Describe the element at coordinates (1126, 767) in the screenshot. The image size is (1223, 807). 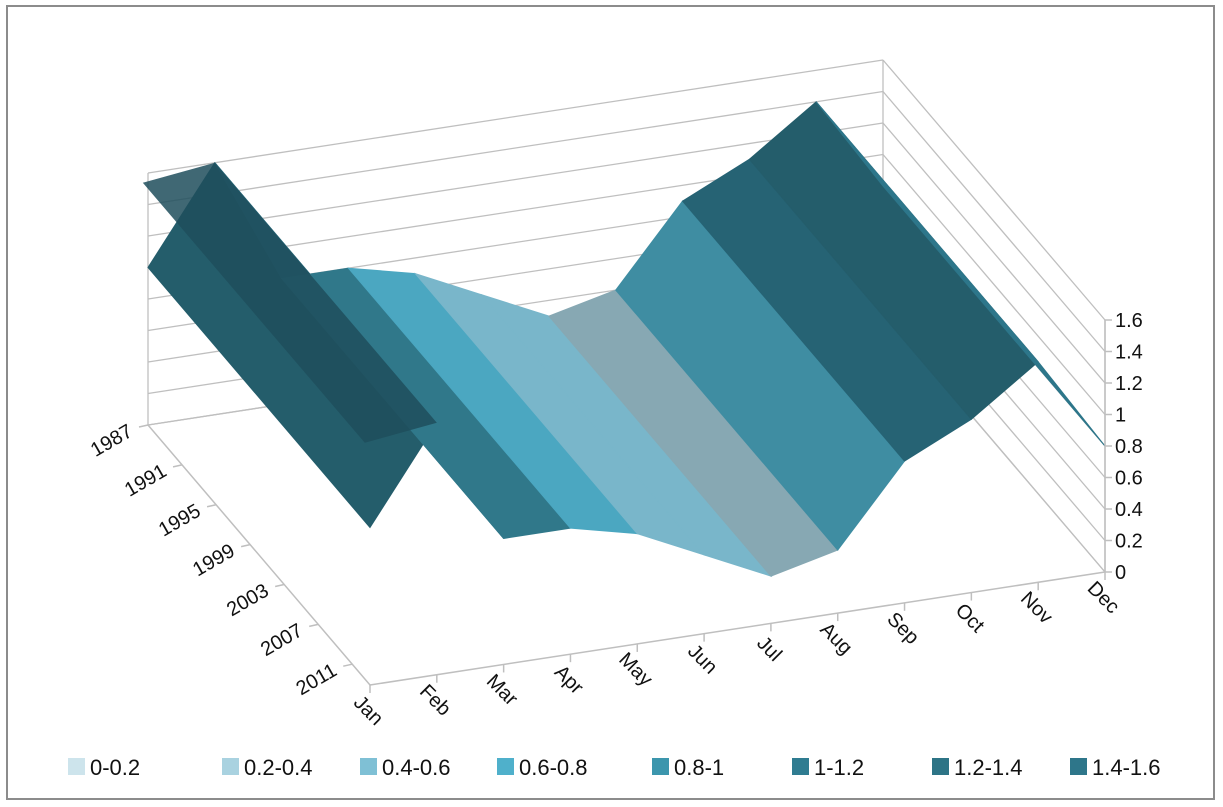
I see `legend-label: 1.4-1.6` at that location.